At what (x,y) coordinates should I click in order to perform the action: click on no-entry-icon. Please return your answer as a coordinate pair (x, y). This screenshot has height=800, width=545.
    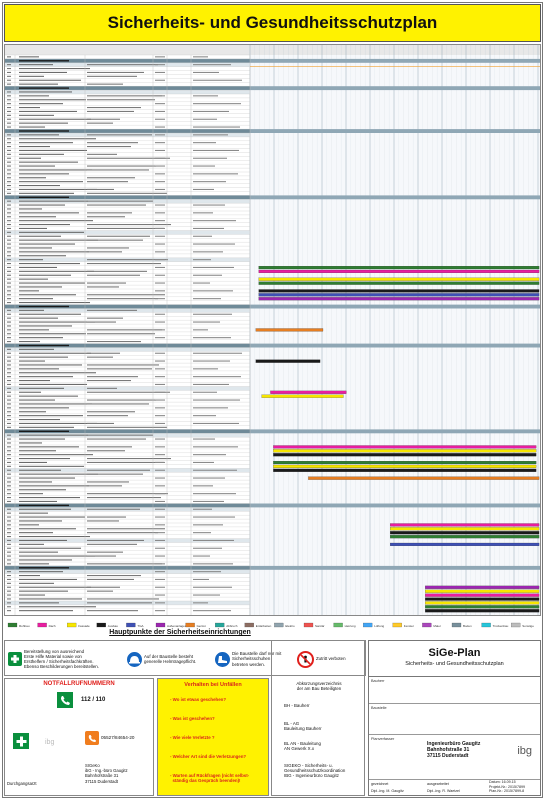
    Looking at the image, I should click on (305, 659).